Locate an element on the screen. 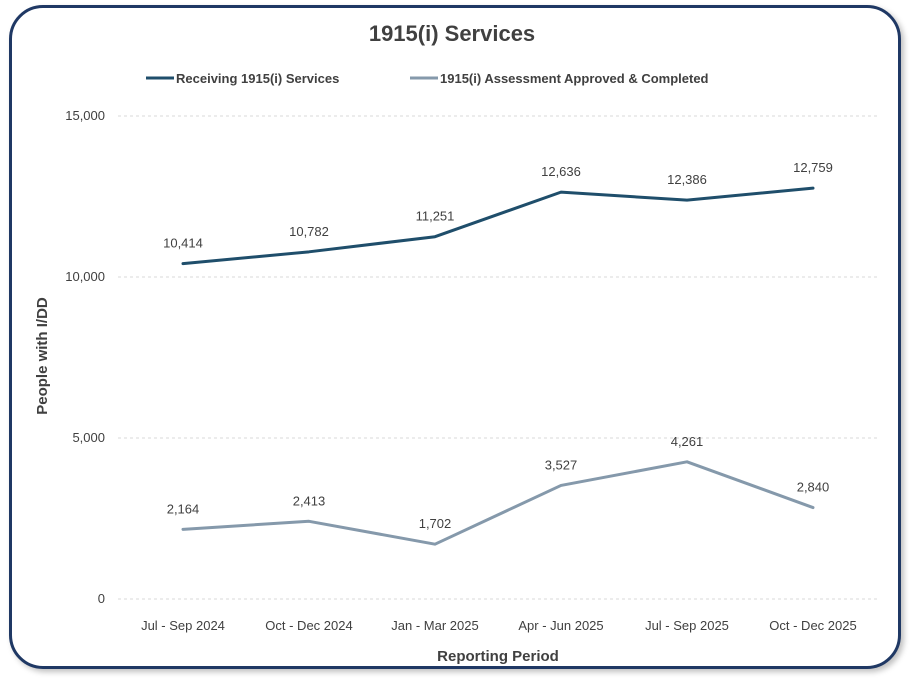 The height and width of the screenshot is (678, 912). data-label: 10,782 is located at coordinates (309, 231).